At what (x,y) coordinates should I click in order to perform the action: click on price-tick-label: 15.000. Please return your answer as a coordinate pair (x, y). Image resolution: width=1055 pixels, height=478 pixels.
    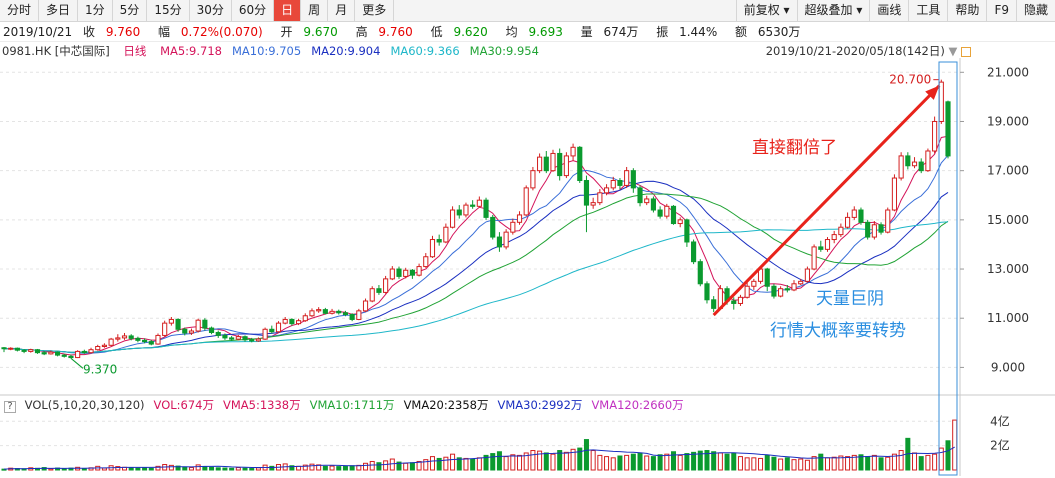
    Looking at the image, I should click on (1008, 220).